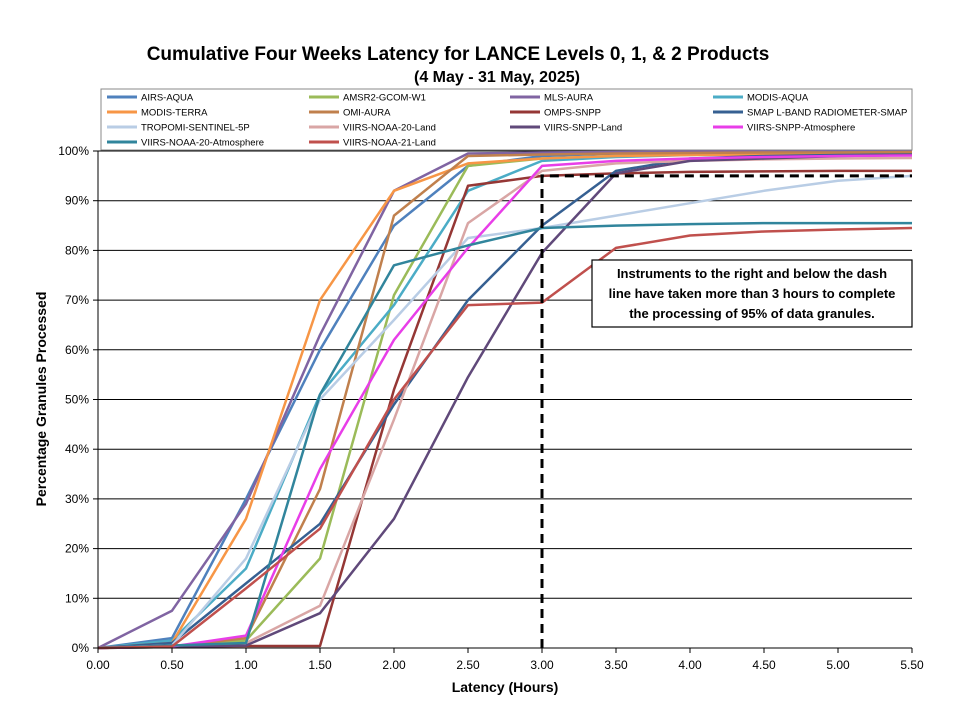  Describe the element at coordinates (542, 665) in the screenshot. I see `x-tick-label: 3.00` at that location.